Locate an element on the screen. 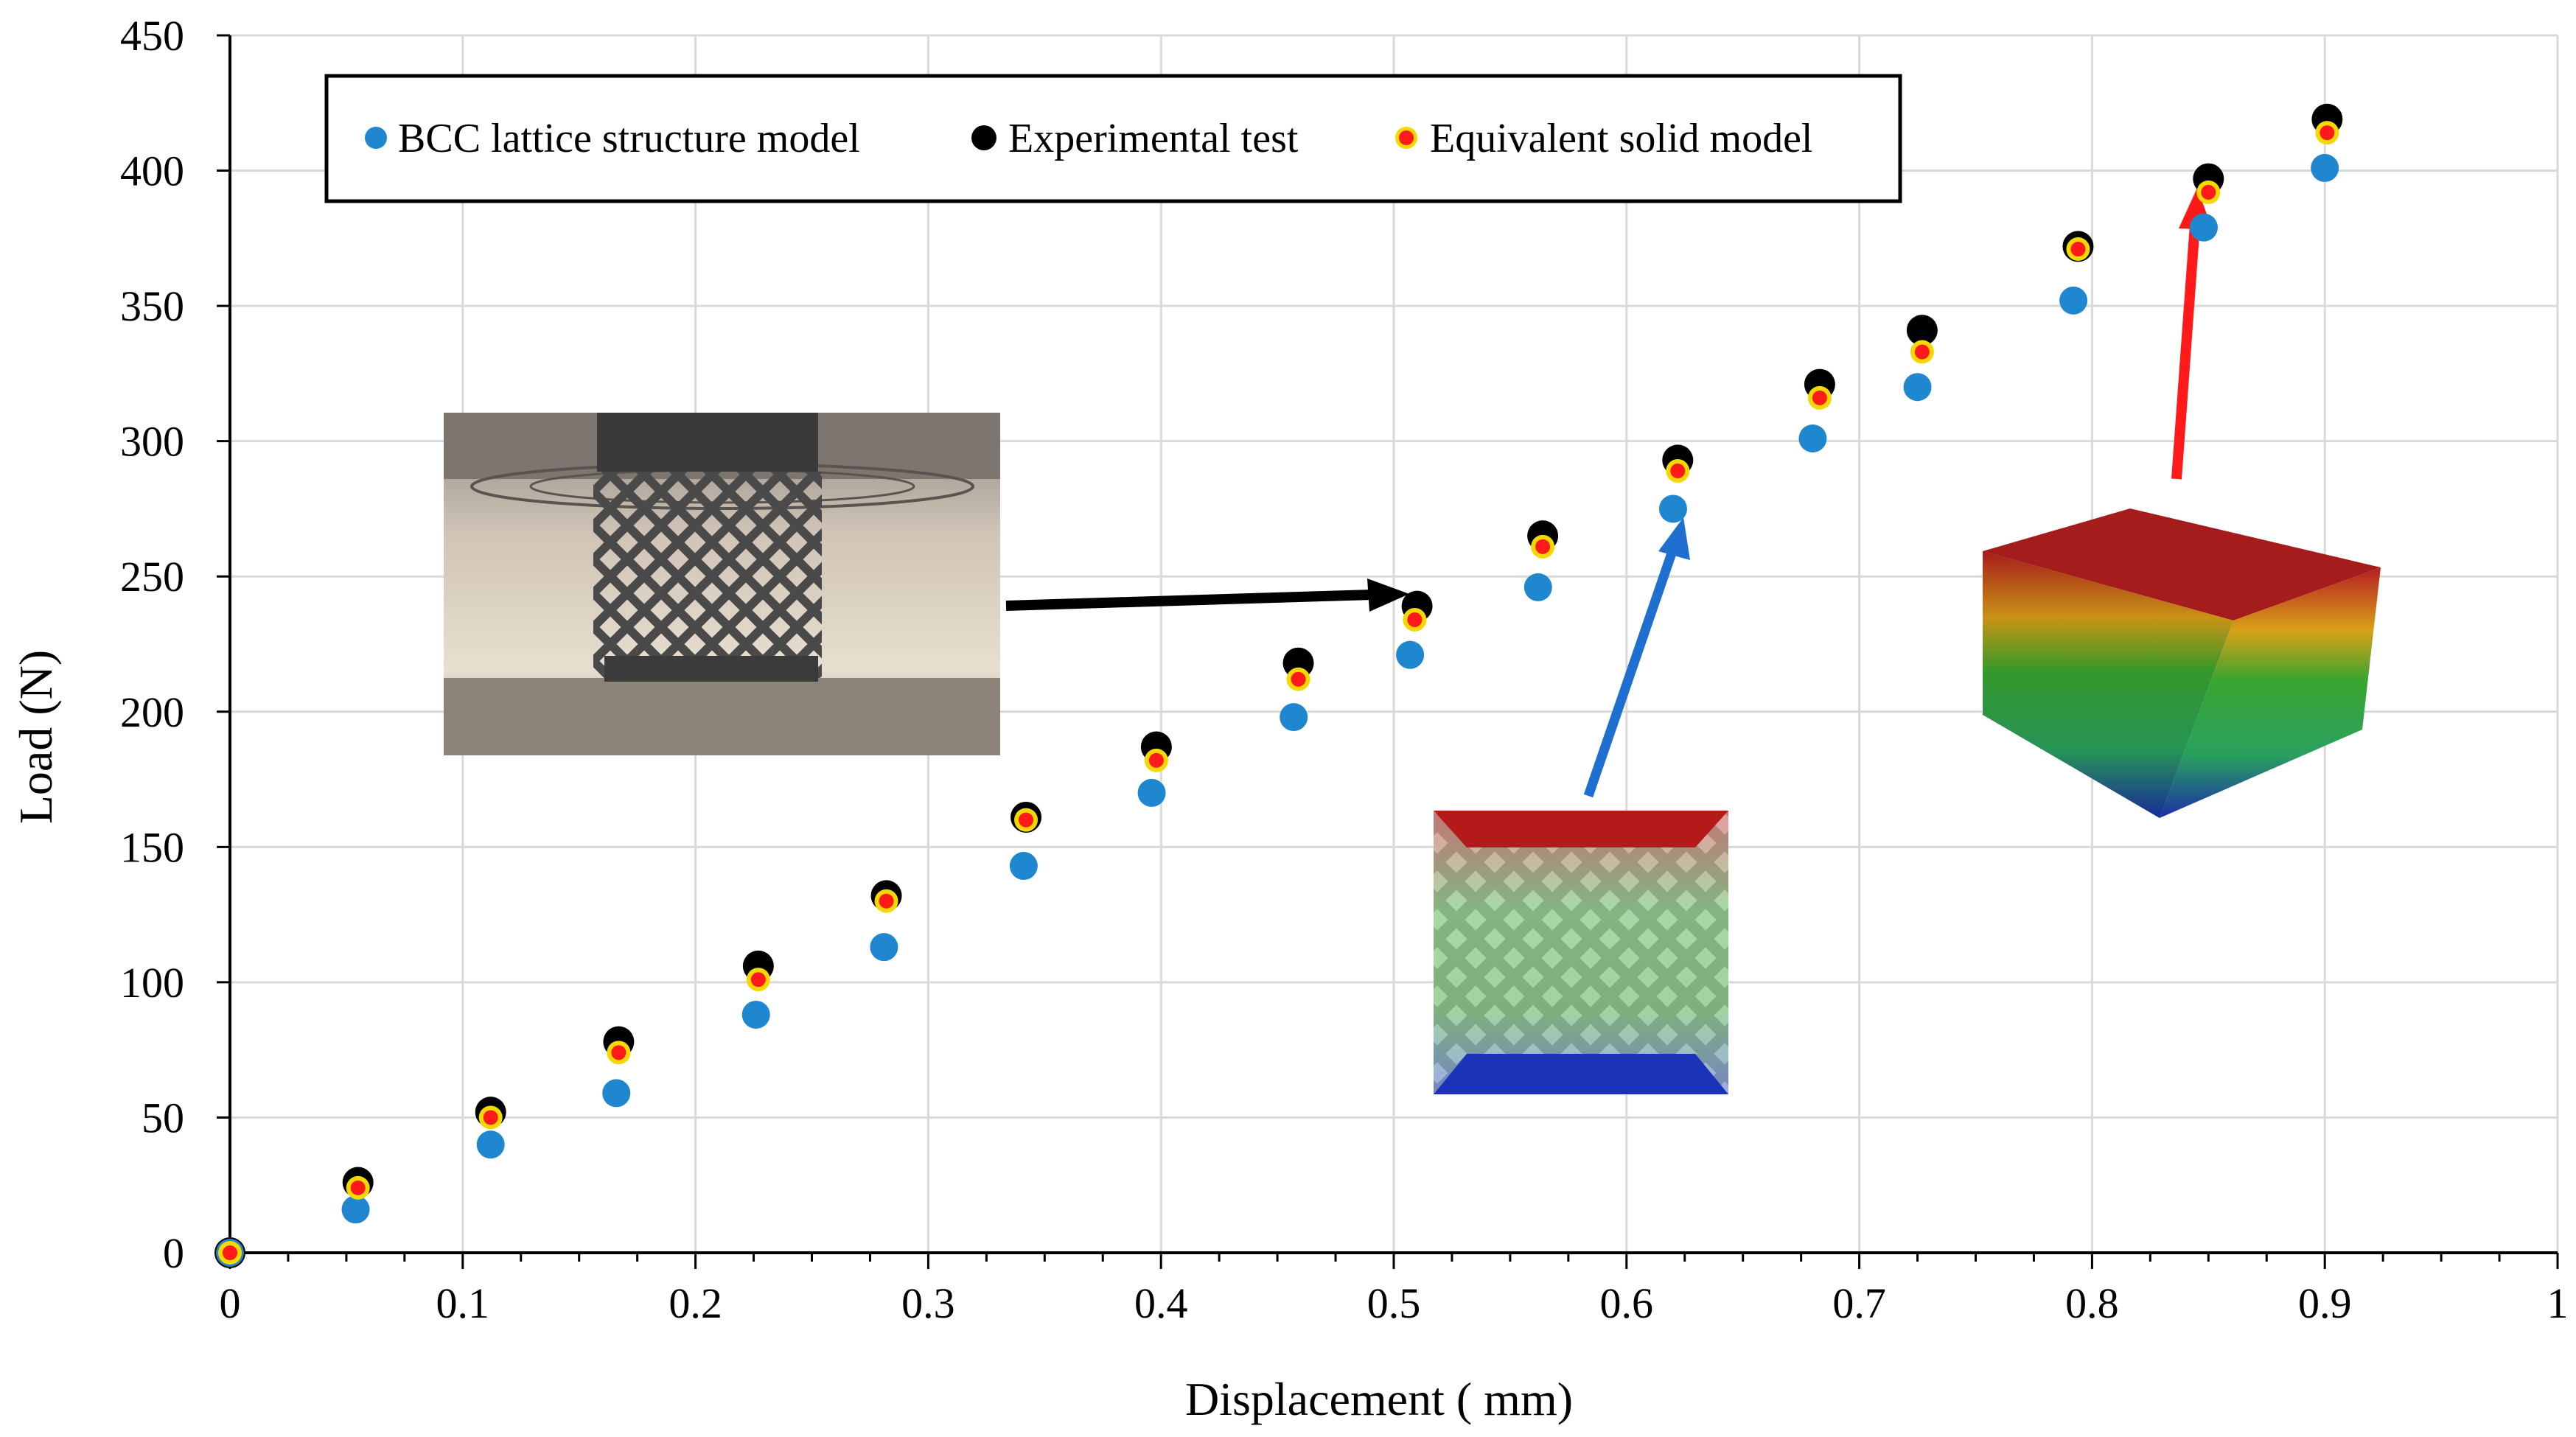 This screenshot has height=1437, width=2576. y-tick-label: 350 is located at coordinates (152, 306).